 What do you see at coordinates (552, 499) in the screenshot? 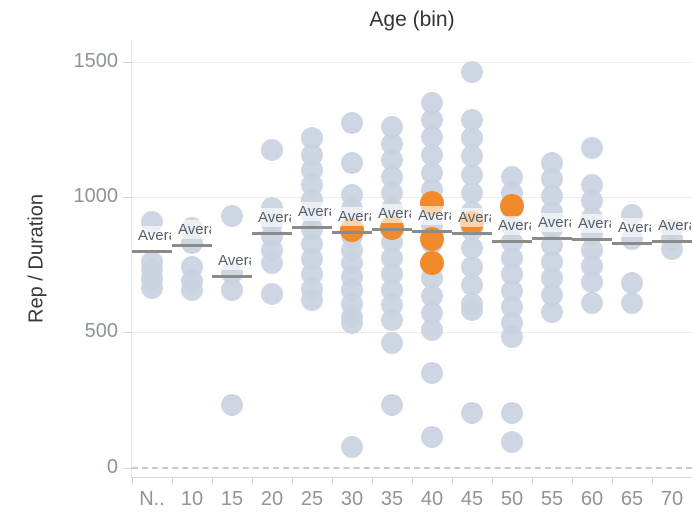
I see `x-tick-label-55: 55` at bounding box center [552, 499].